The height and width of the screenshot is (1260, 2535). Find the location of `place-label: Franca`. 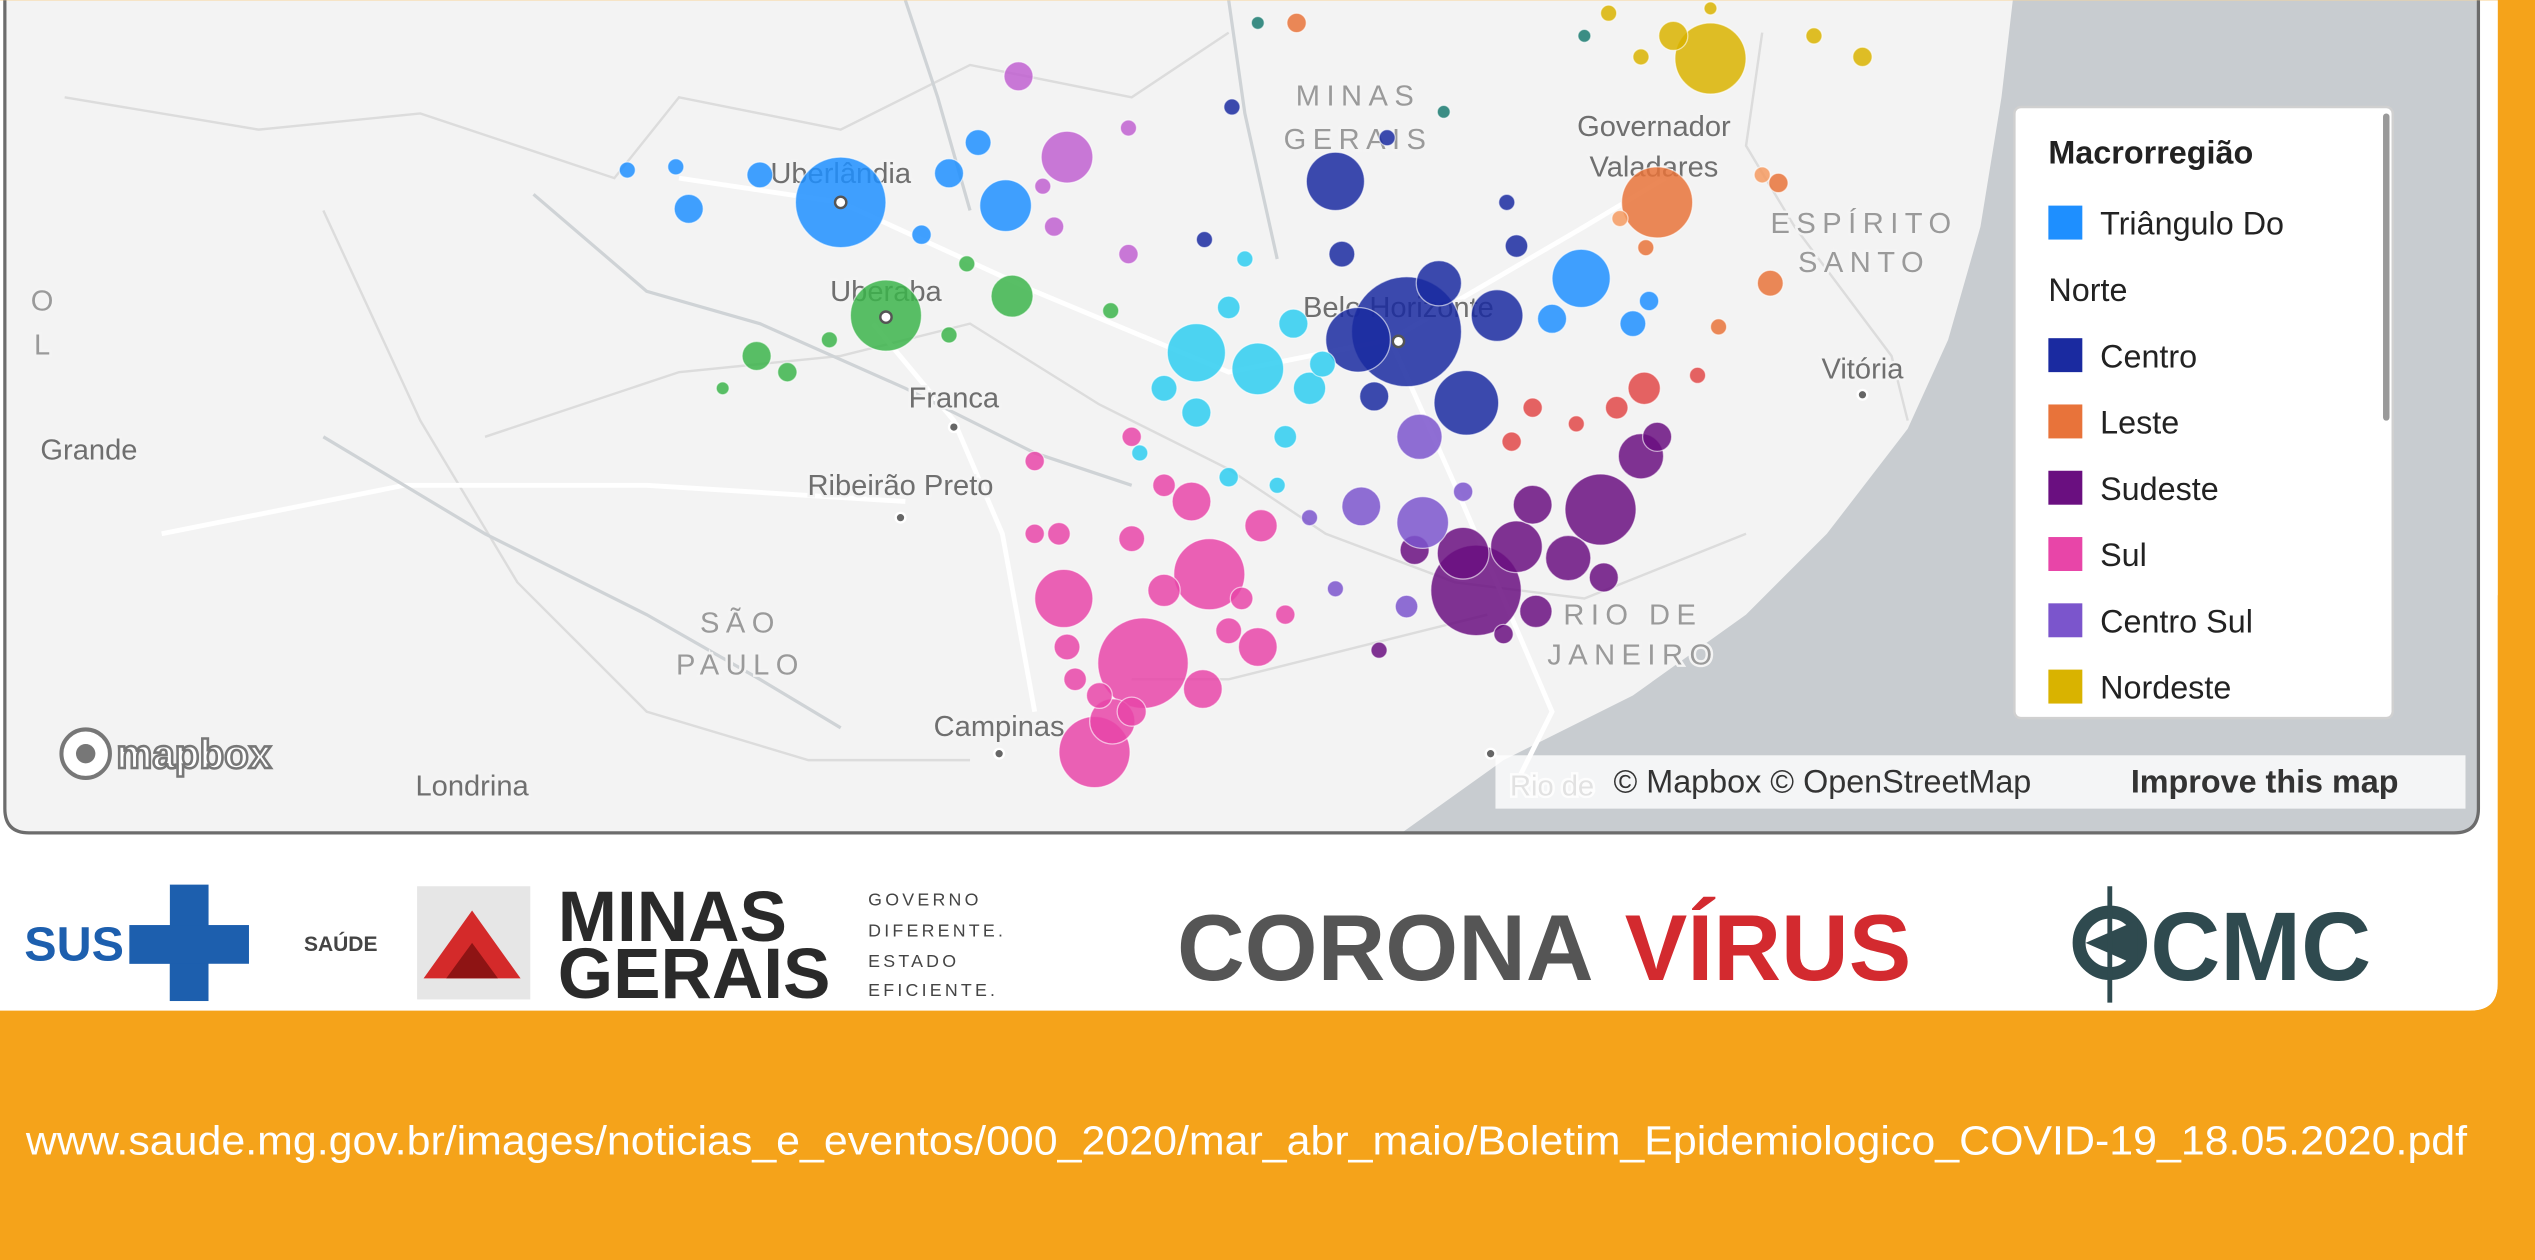

place-label: Franca is located at coordinates (954, 399).